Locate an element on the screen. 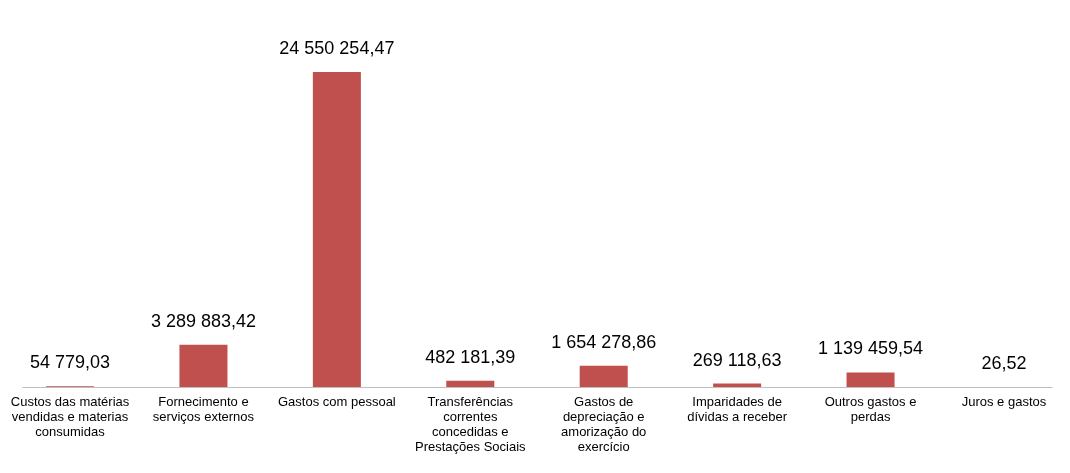 This screenshot has width=1070, height=473. x-tick-label: Imparidades de dívidas a receber is located at coordinates (737, 408).